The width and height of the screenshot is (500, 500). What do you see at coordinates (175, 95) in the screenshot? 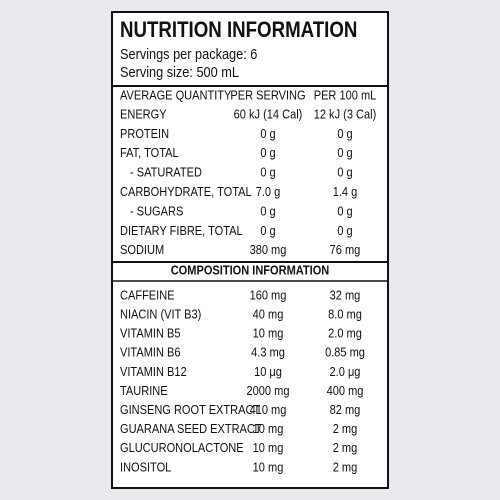
I see `header-cell: AVERAGE QUANTITY` at bounding box center [175, 95].